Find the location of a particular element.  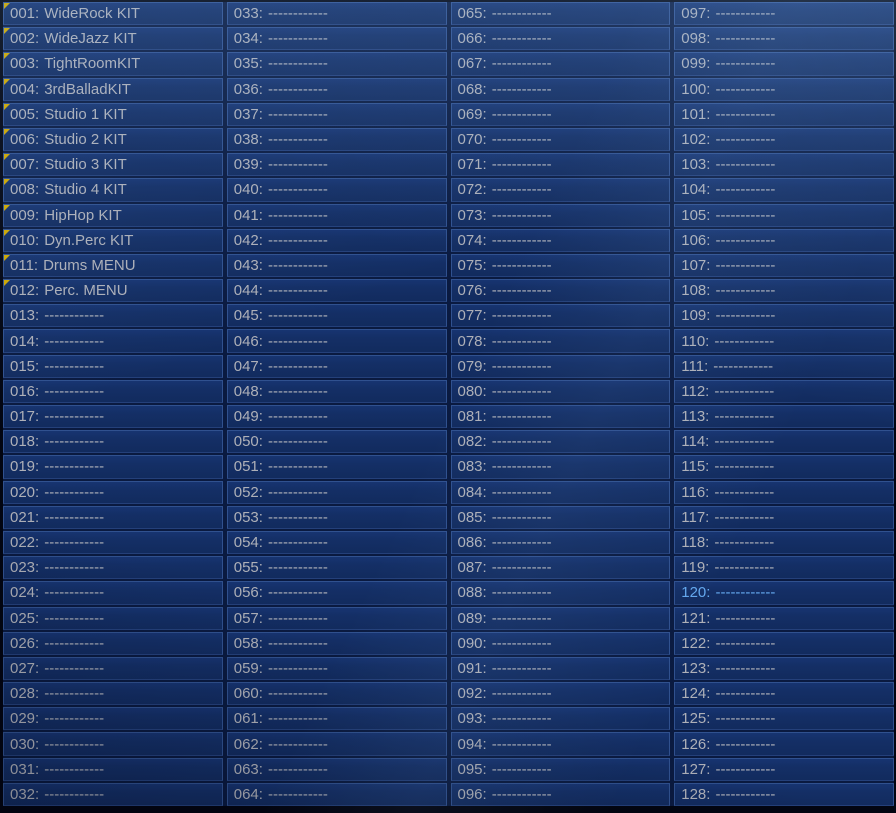

patch-cell: 063------------ is located at coordinates (336, 769).